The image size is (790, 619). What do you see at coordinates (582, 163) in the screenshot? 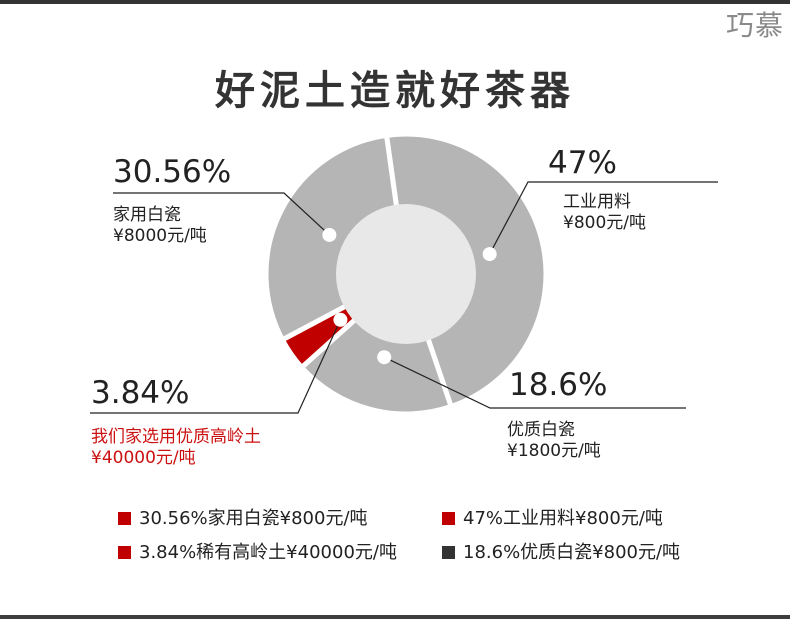
I see `percent-label-industrial: 47%` at bounding box center [582, 163].